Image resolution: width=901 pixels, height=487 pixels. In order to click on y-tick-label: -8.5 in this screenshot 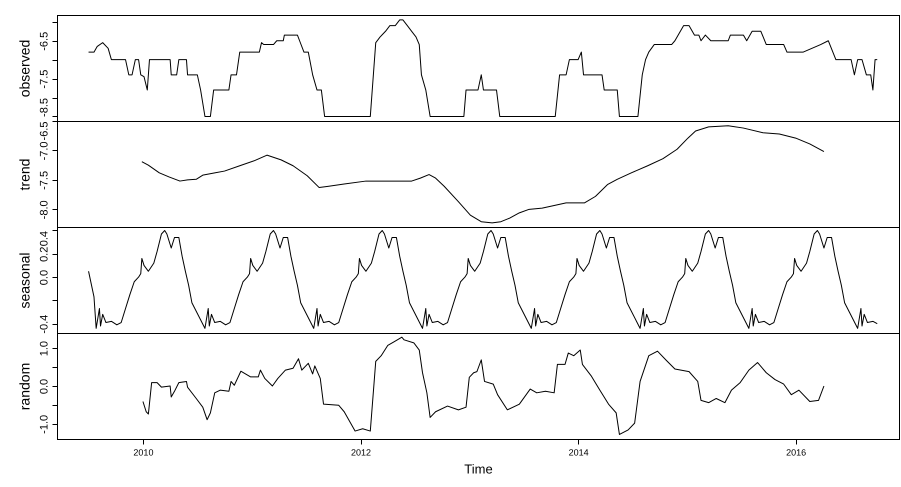, I will do `click(44, 107)`.